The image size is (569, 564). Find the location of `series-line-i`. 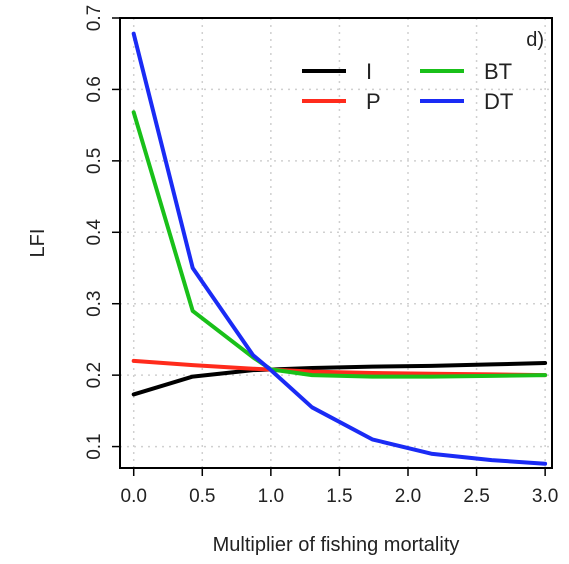

series-line-i is located at coordinates (339, 379).